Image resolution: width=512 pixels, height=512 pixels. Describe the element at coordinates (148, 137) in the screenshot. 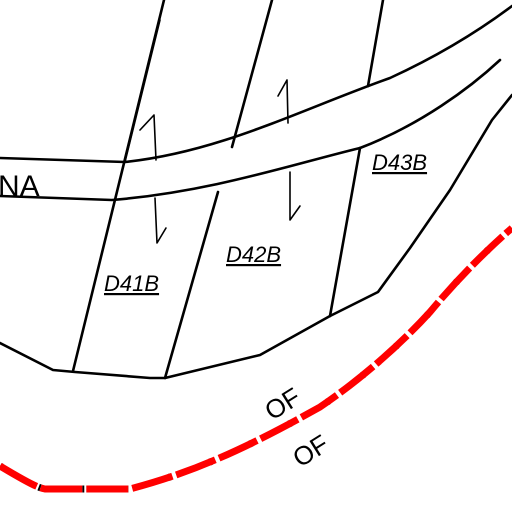

I see `tie-symbol-road-west` at that location.